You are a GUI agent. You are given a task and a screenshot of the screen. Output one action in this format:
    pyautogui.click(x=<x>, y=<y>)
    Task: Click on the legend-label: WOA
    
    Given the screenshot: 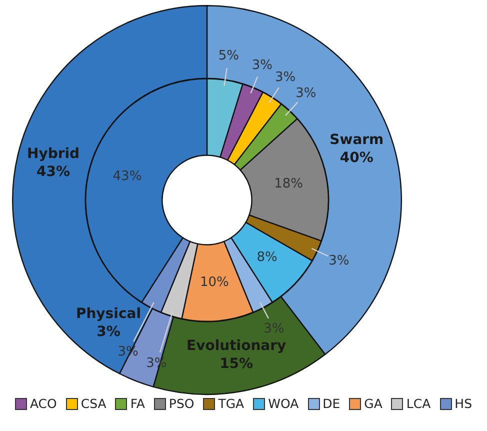 What is the action you would take?
    pyautogui.click(x=283, y=403)
    